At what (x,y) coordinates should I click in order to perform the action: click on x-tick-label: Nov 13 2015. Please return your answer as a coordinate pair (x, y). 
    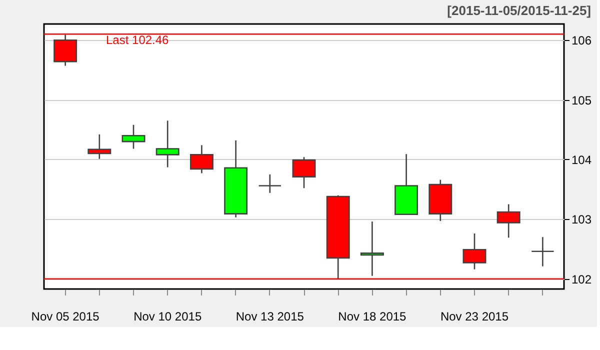
    Looking at the image, I should click on (270, 317).